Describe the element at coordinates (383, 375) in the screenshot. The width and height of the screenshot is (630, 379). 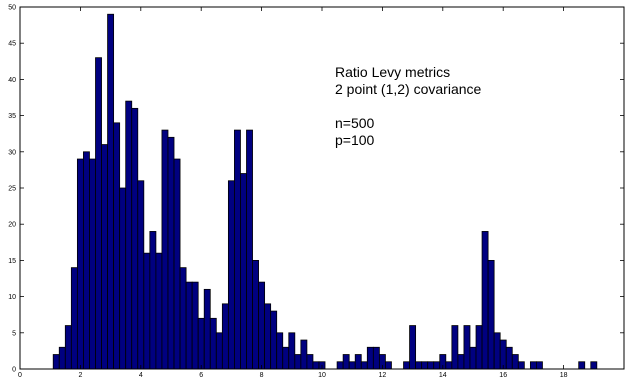
I see `x-tick-label: 12` at that location.